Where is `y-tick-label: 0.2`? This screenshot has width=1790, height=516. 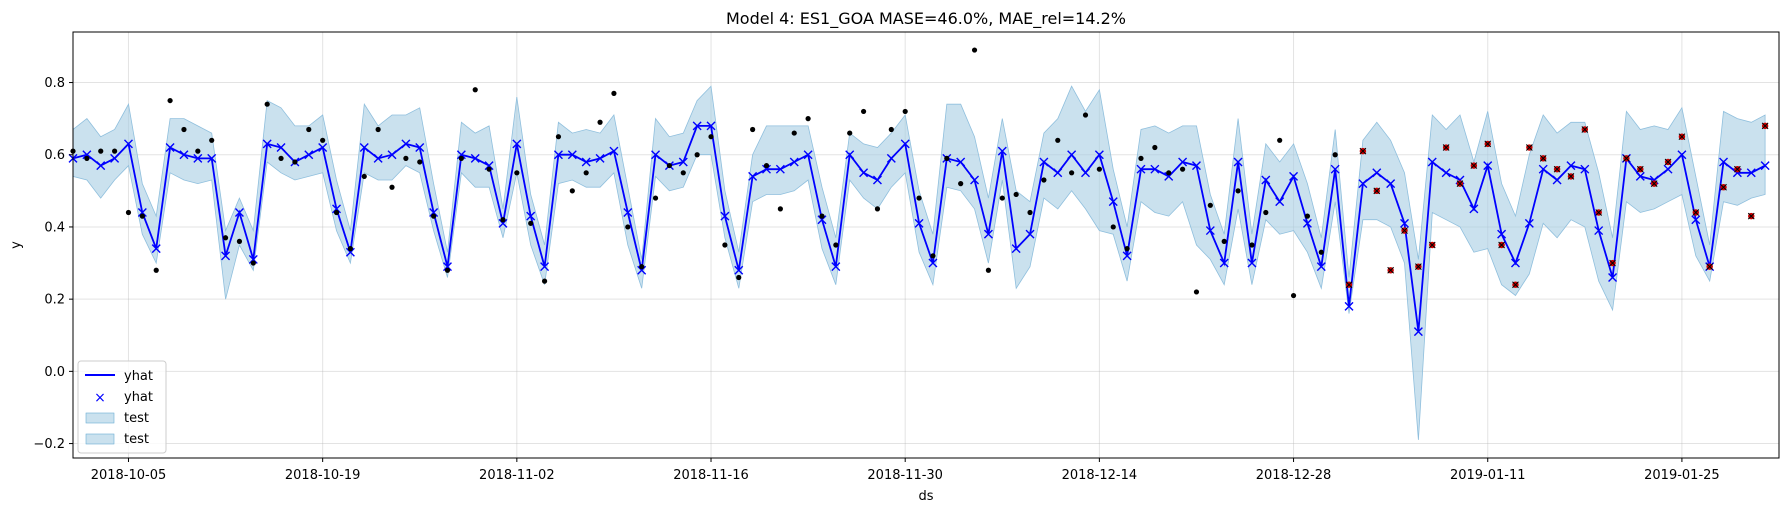 y-tick-label: 0.2 is located at coordinates (54, 300).